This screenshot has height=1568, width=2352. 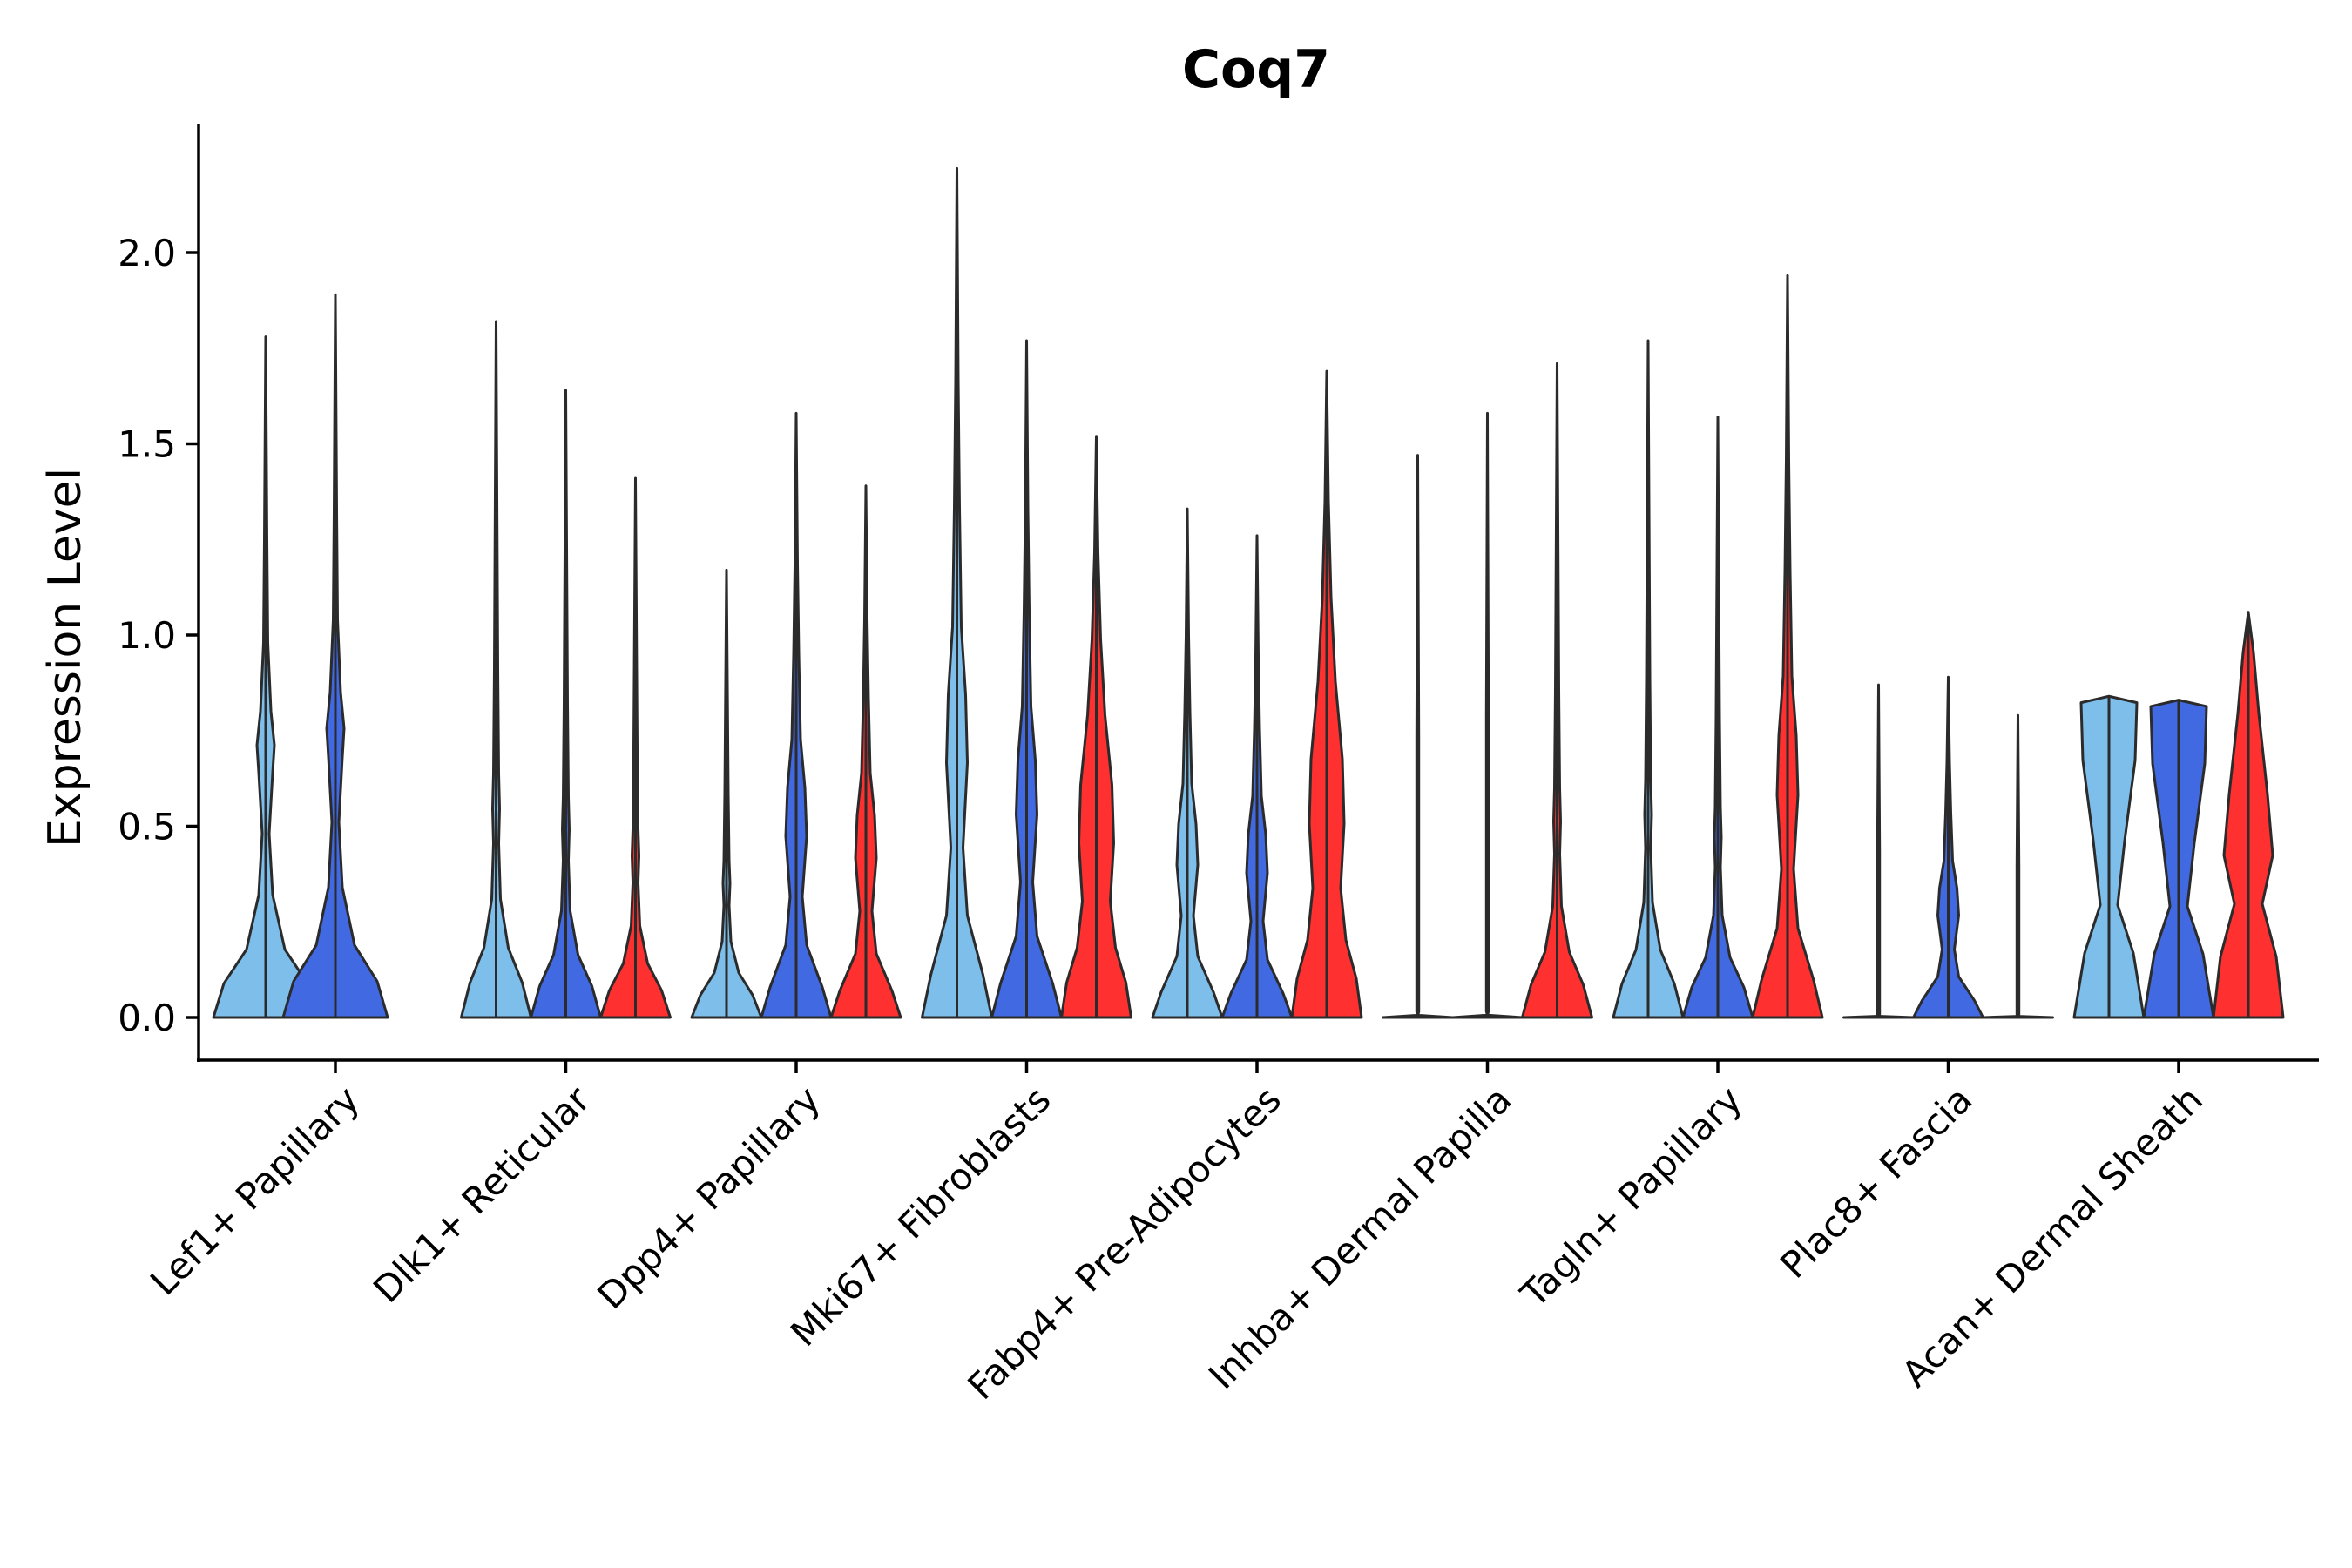 What do you see at coordinates (1631, 1196) in the screenshot?
I see `x-tick-label: Tagln+ Papillary` at bounding box center [1631, 1196].